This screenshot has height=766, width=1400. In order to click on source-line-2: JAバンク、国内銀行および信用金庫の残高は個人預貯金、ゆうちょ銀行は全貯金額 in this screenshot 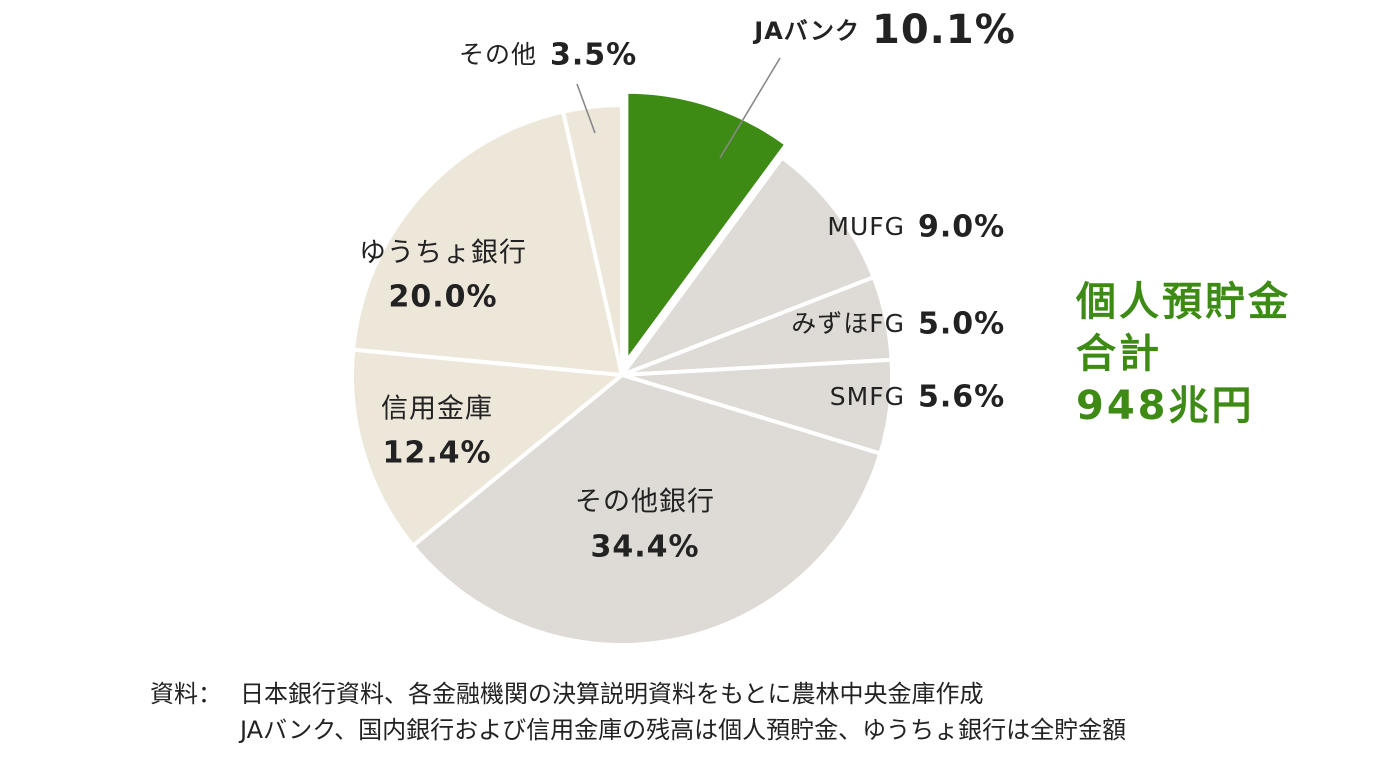, I will do `click(683, 730)`.